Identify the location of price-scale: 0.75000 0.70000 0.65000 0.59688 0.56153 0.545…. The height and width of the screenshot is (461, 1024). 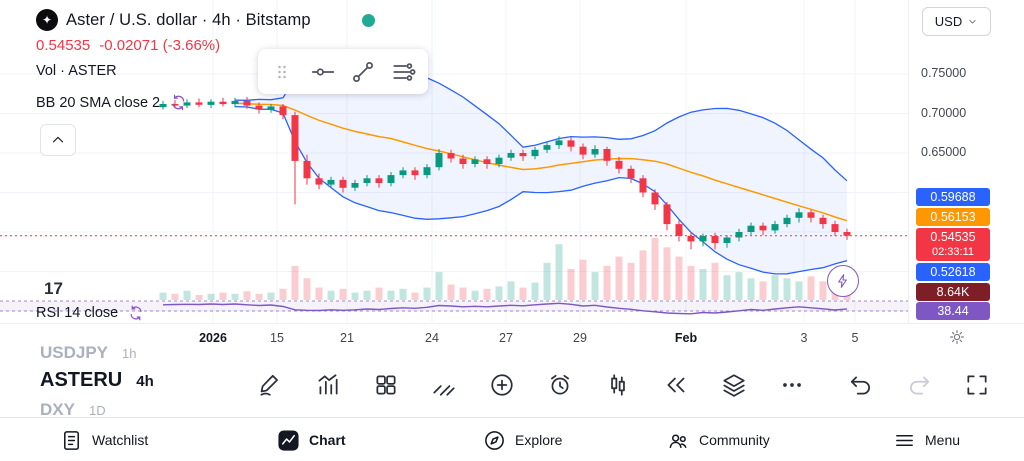
(966, 161).